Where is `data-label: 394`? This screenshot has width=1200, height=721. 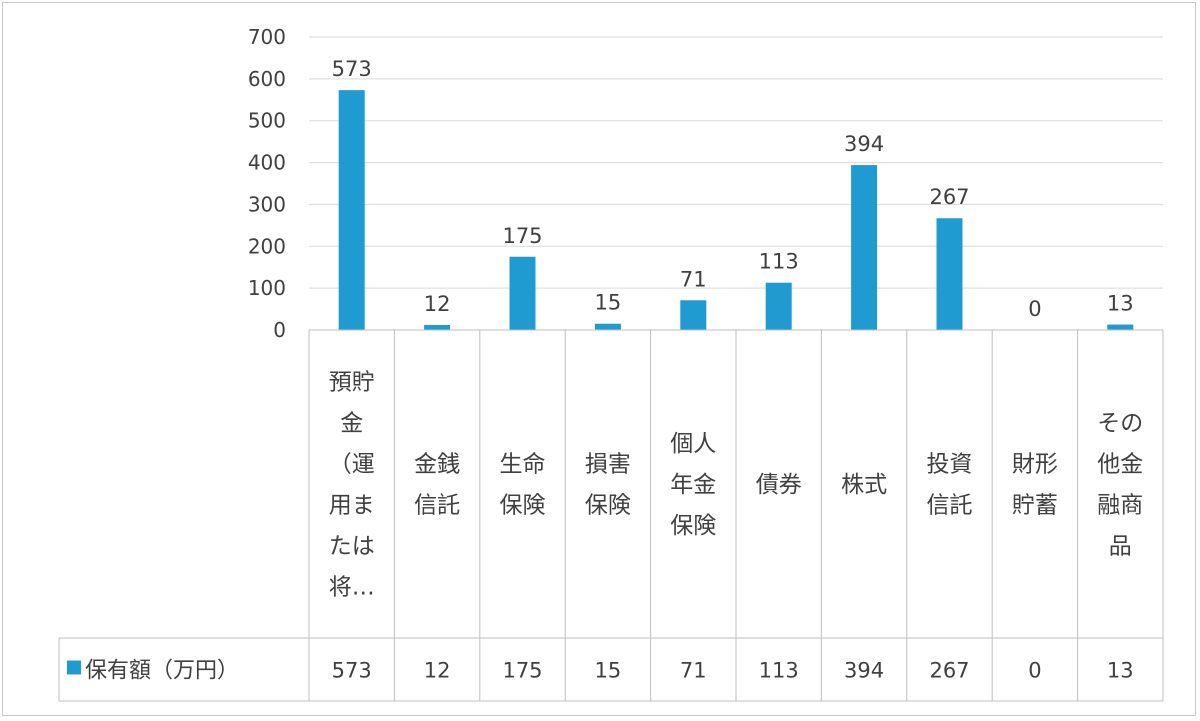 data-label: 394 is located at coordinates (864, 144).